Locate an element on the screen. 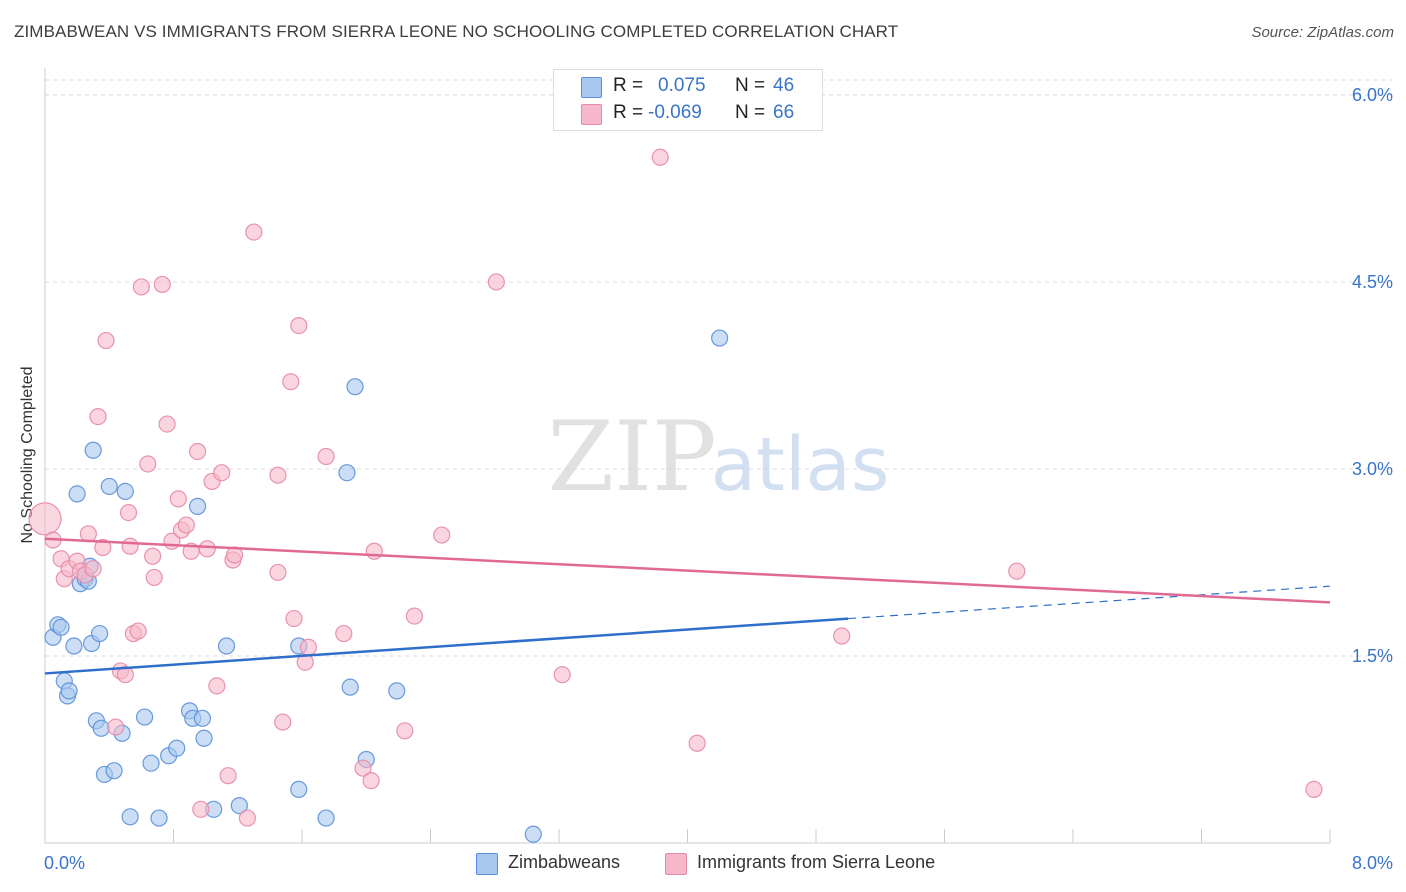 The width and height of the screenshot is (1406, 892). stats-row-sierra-leone: R = -0.069 N = 66 is located at coordinates (688, 114).